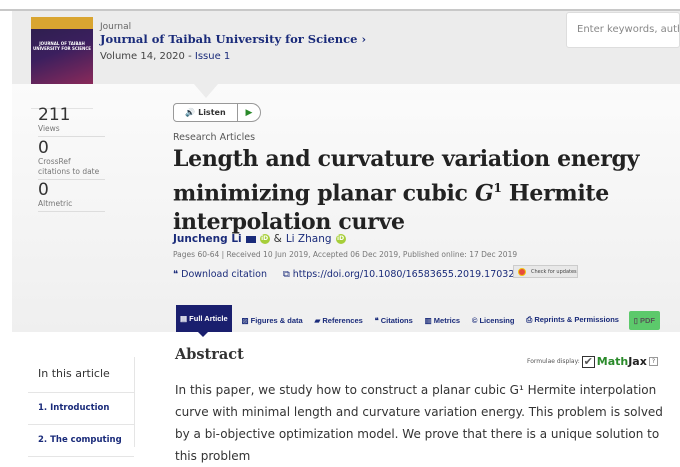  Describe the element at coordinates (249, 112) in the screenshot. I see `play-icon: ▶` at that location.